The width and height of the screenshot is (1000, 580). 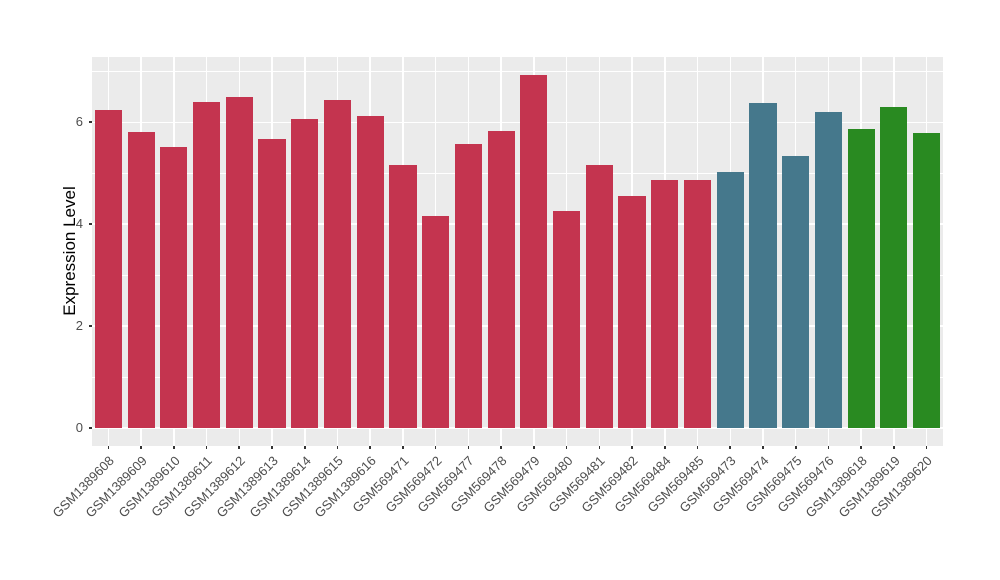 What do you see at coordinates (79, 224) in the screenshot?
I see `y-tick-label: 4` at bounding box center [79, 224].